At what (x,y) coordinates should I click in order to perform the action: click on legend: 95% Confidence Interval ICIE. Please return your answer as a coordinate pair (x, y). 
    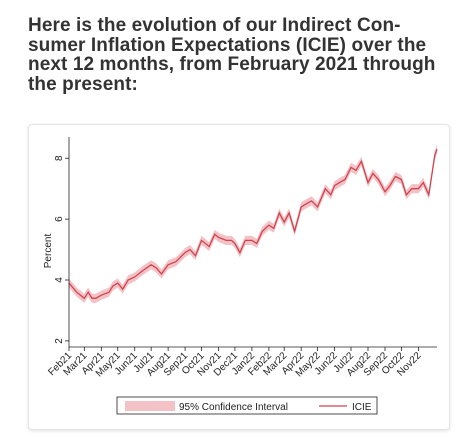
    Looking at the image, I should click on (247, 405).